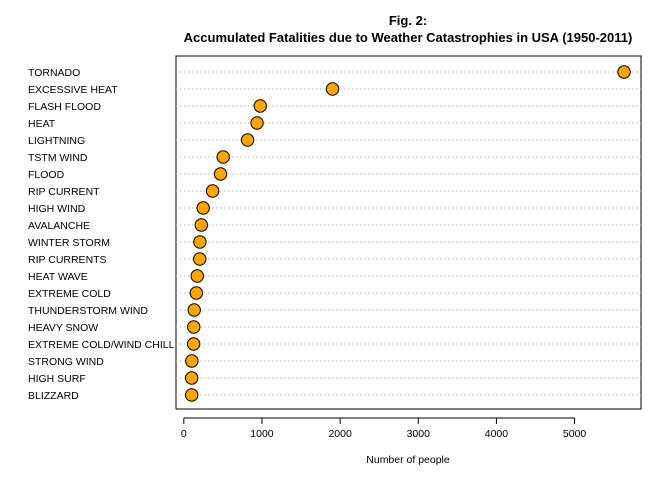  I want to click on x-tick-label: 2000, so click(340, 434).